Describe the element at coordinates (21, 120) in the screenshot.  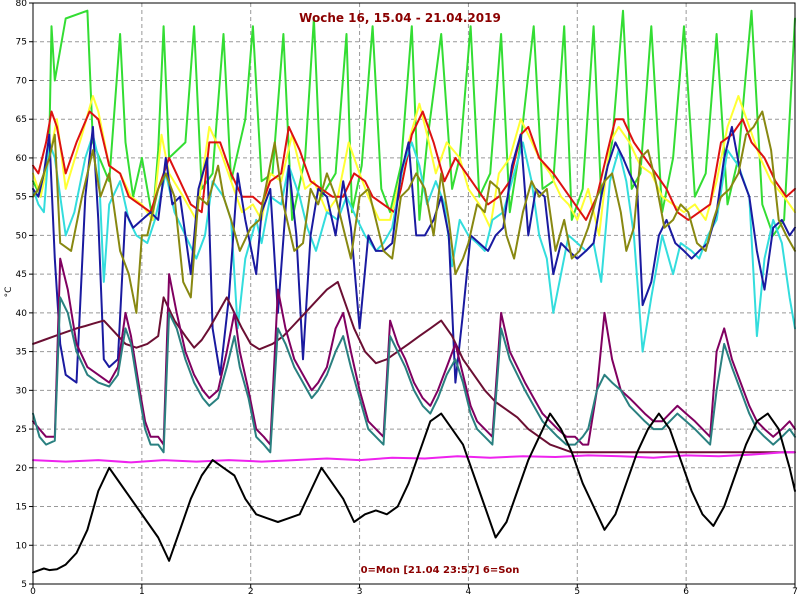
I see `y-tick-label: 65` at that location.